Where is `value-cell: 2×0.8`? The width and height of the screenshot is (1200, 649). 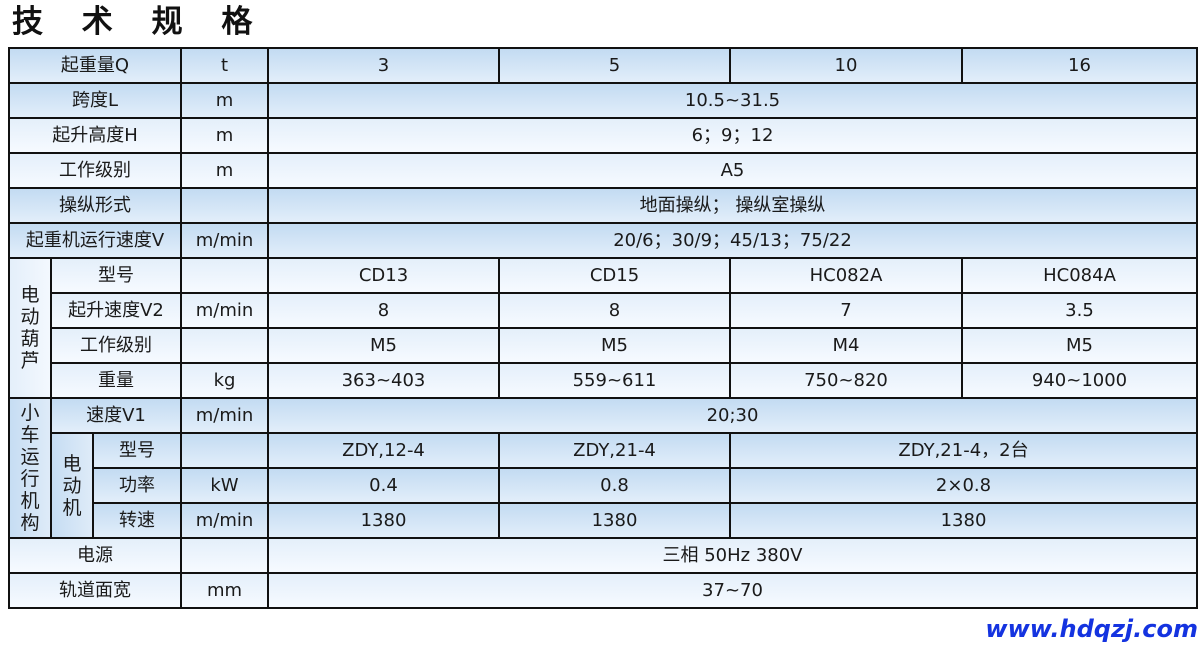 value-cell: 2×0.8 is located at coordinates (963, 485).